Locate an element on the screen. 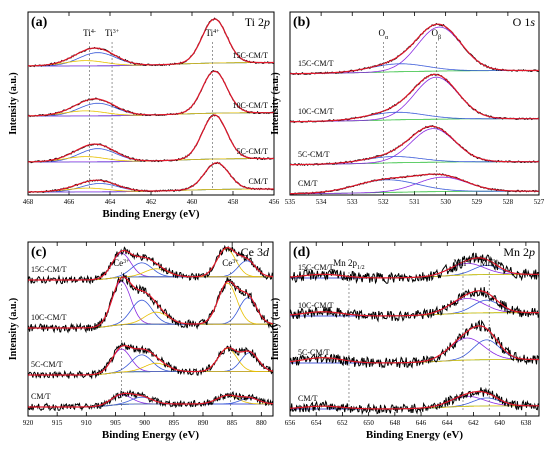 The width and height of the screenshot is (550, 469). peak-annotation: Mn4+ is located at coordinates (464, 263).